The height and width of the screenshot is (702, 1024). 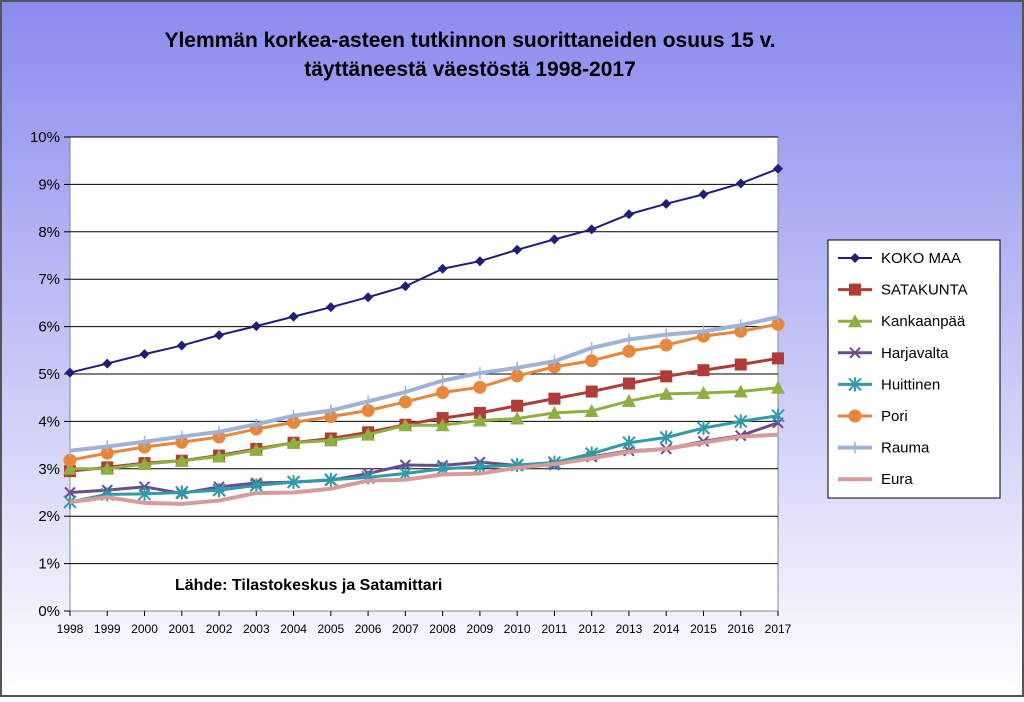 I want to click on y-tick-label: 7%, so click(x=49, y=279).